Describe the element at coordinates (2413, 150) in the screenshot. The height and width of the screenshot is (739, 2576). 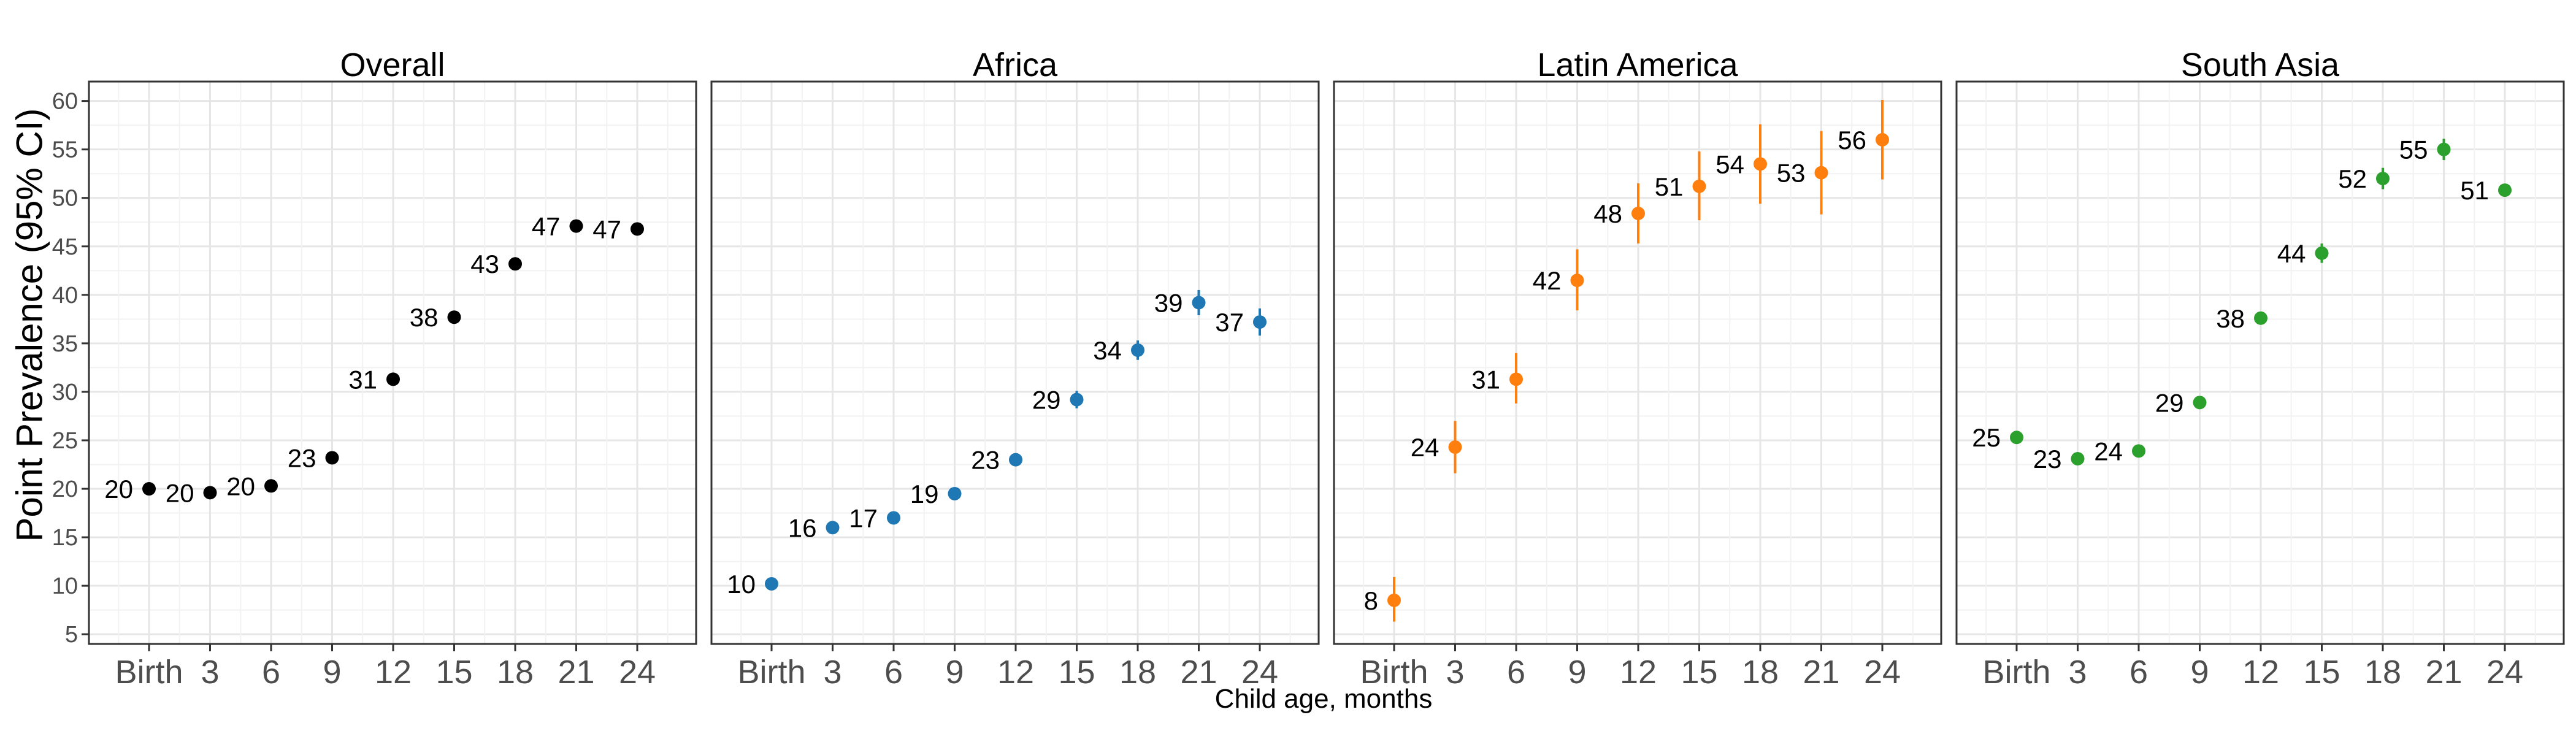
I see `data-label-south-asia: 55` at that location.